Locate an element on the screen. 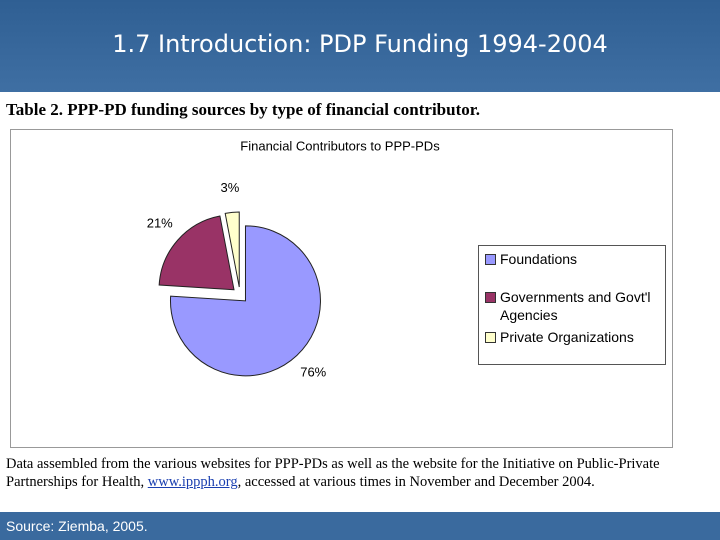  data-label: 21% is located at coordinates (160, 223).